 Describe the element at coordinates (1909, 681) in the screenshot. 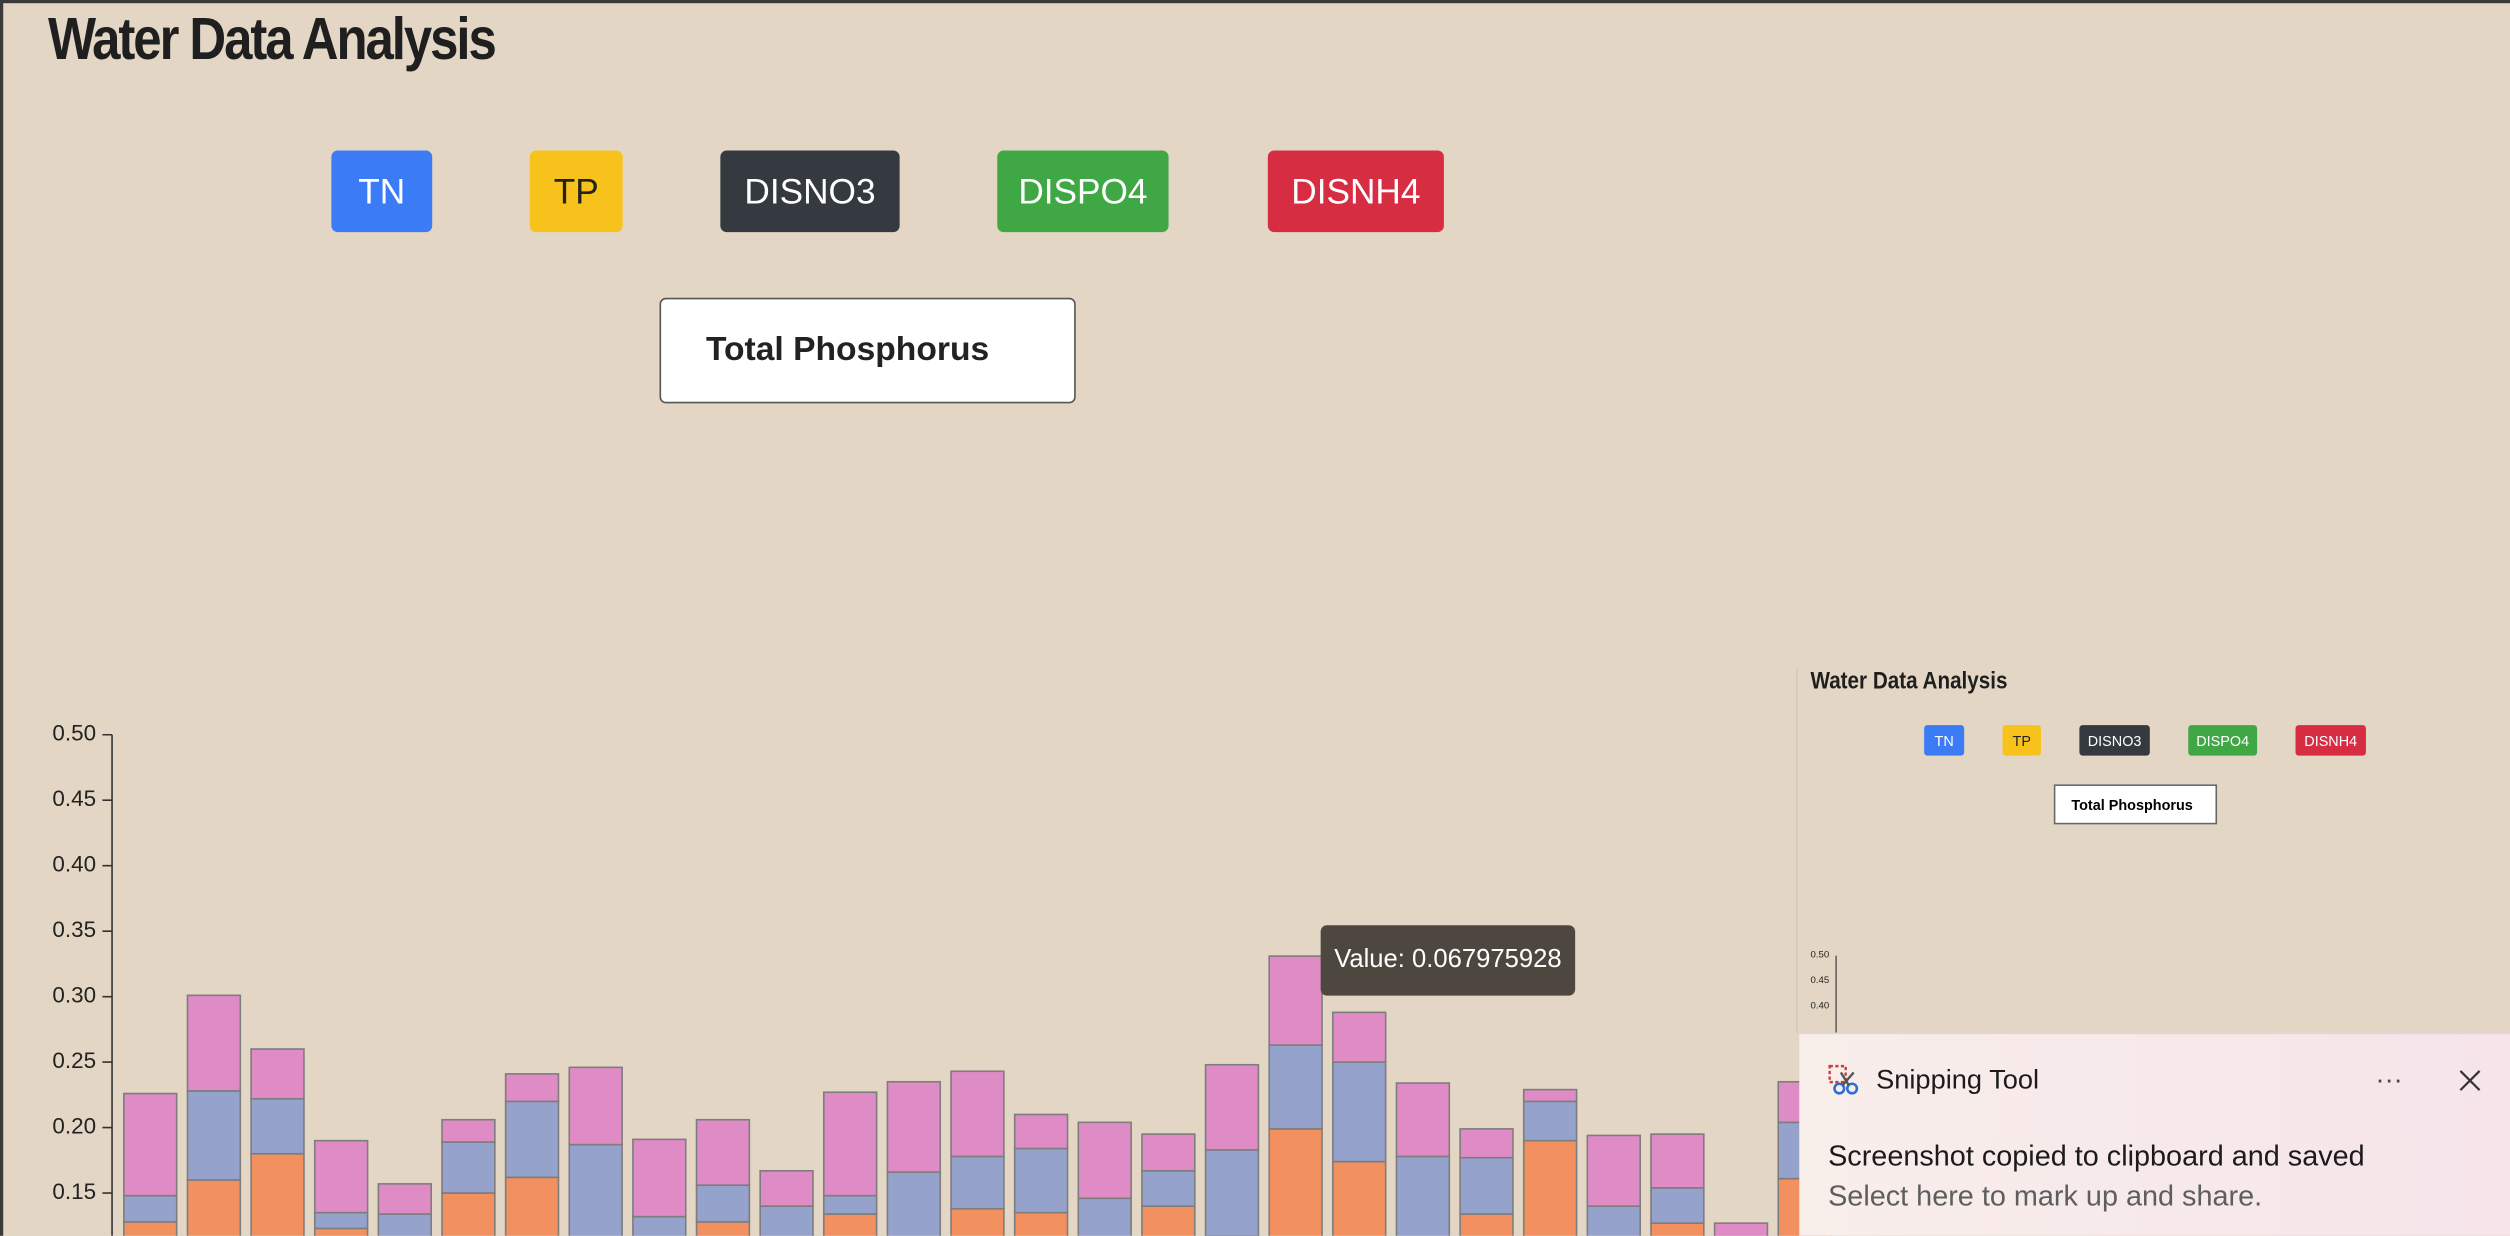

I see `thumbnail-title: Water Data Analysis` at that location.